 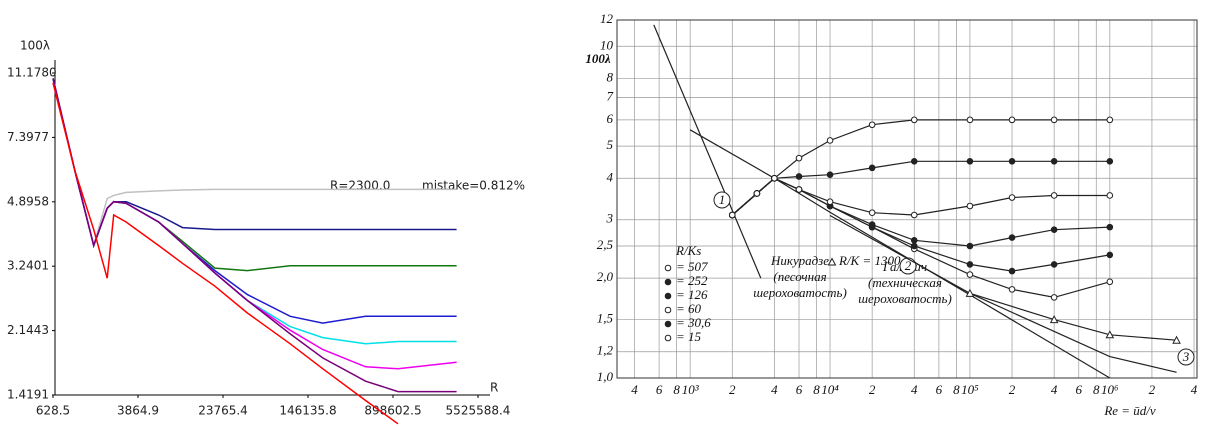 I want to click on y-tick-label: 4, so click(x=610, y=176).